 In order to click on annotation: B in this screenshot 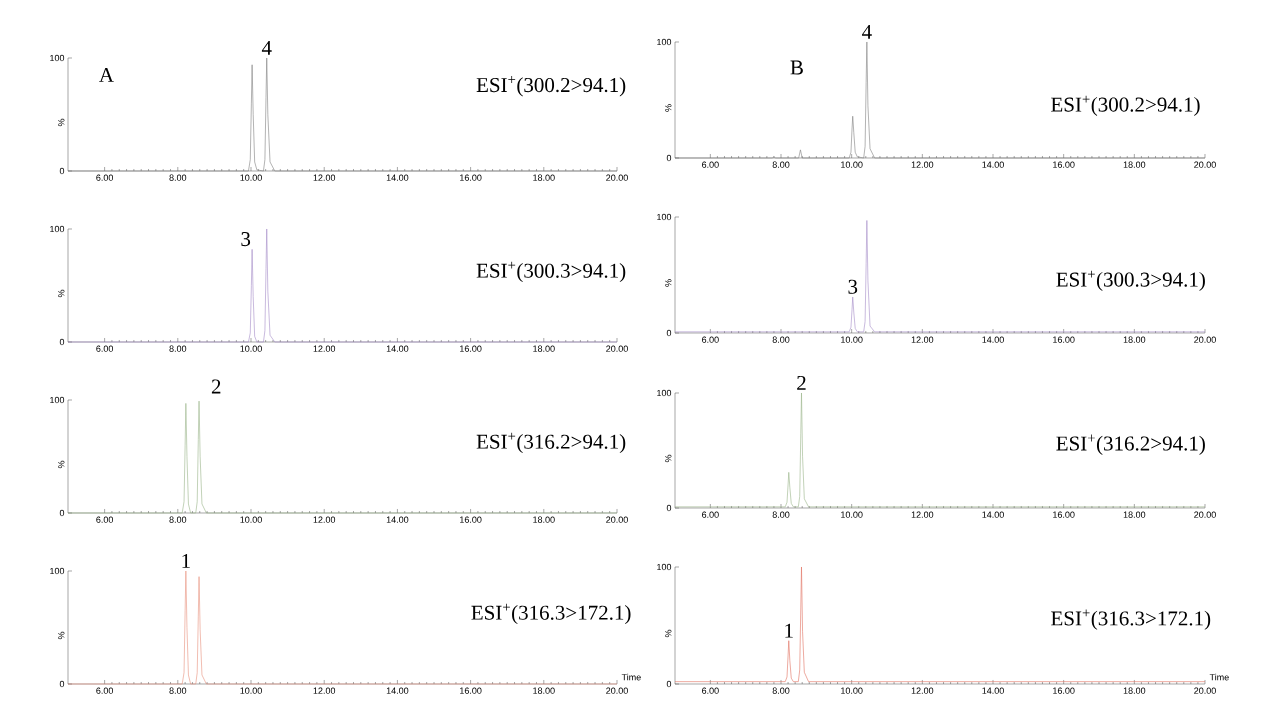, I will do `click(796, 67)`.